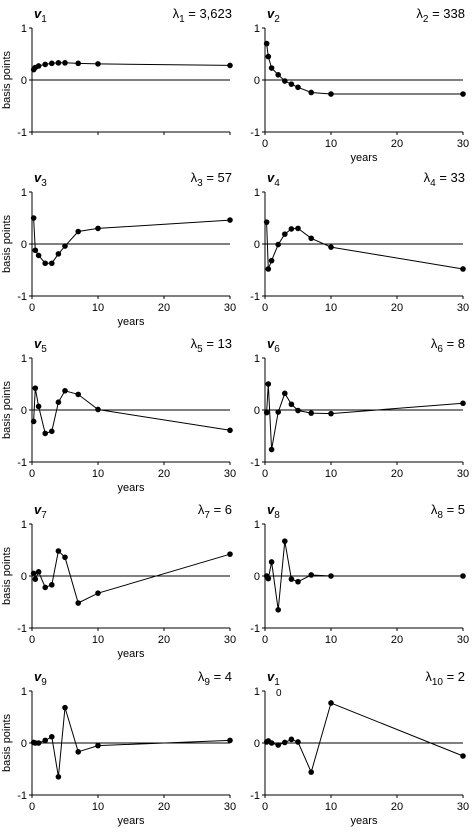  Describe the element at coordinates (440, 349) in the screenshot. I see `lambda-subscript: 6` at that location.